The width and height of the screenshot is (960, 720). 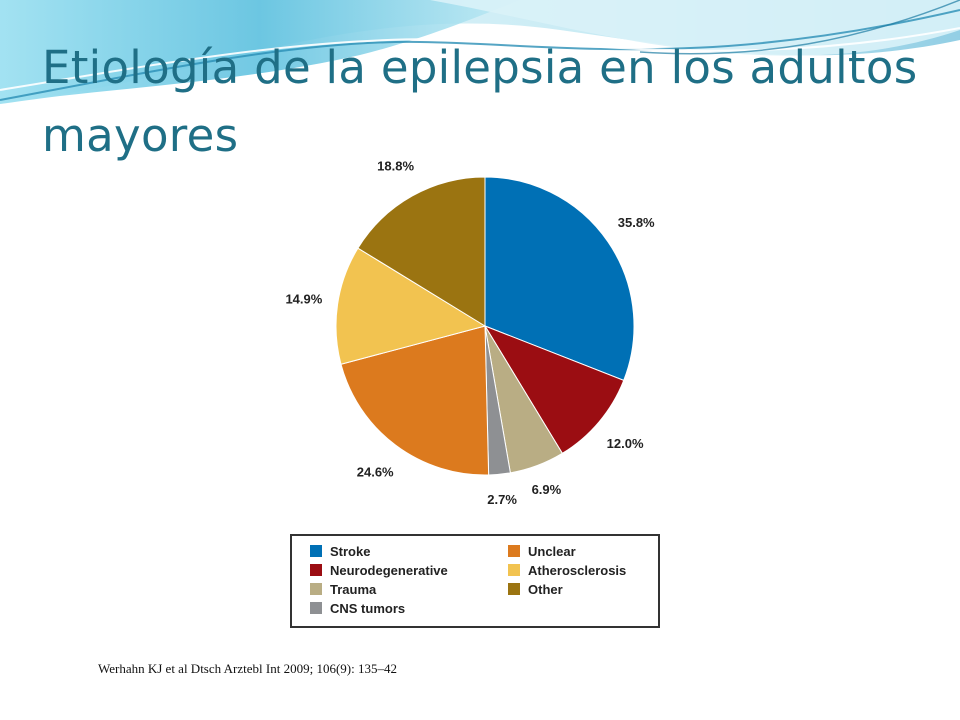 What do you see at coordinates (411, 306) in the screenshot?
I see `pie-slice-atherosclerosis` at bounding box center [411, 306].